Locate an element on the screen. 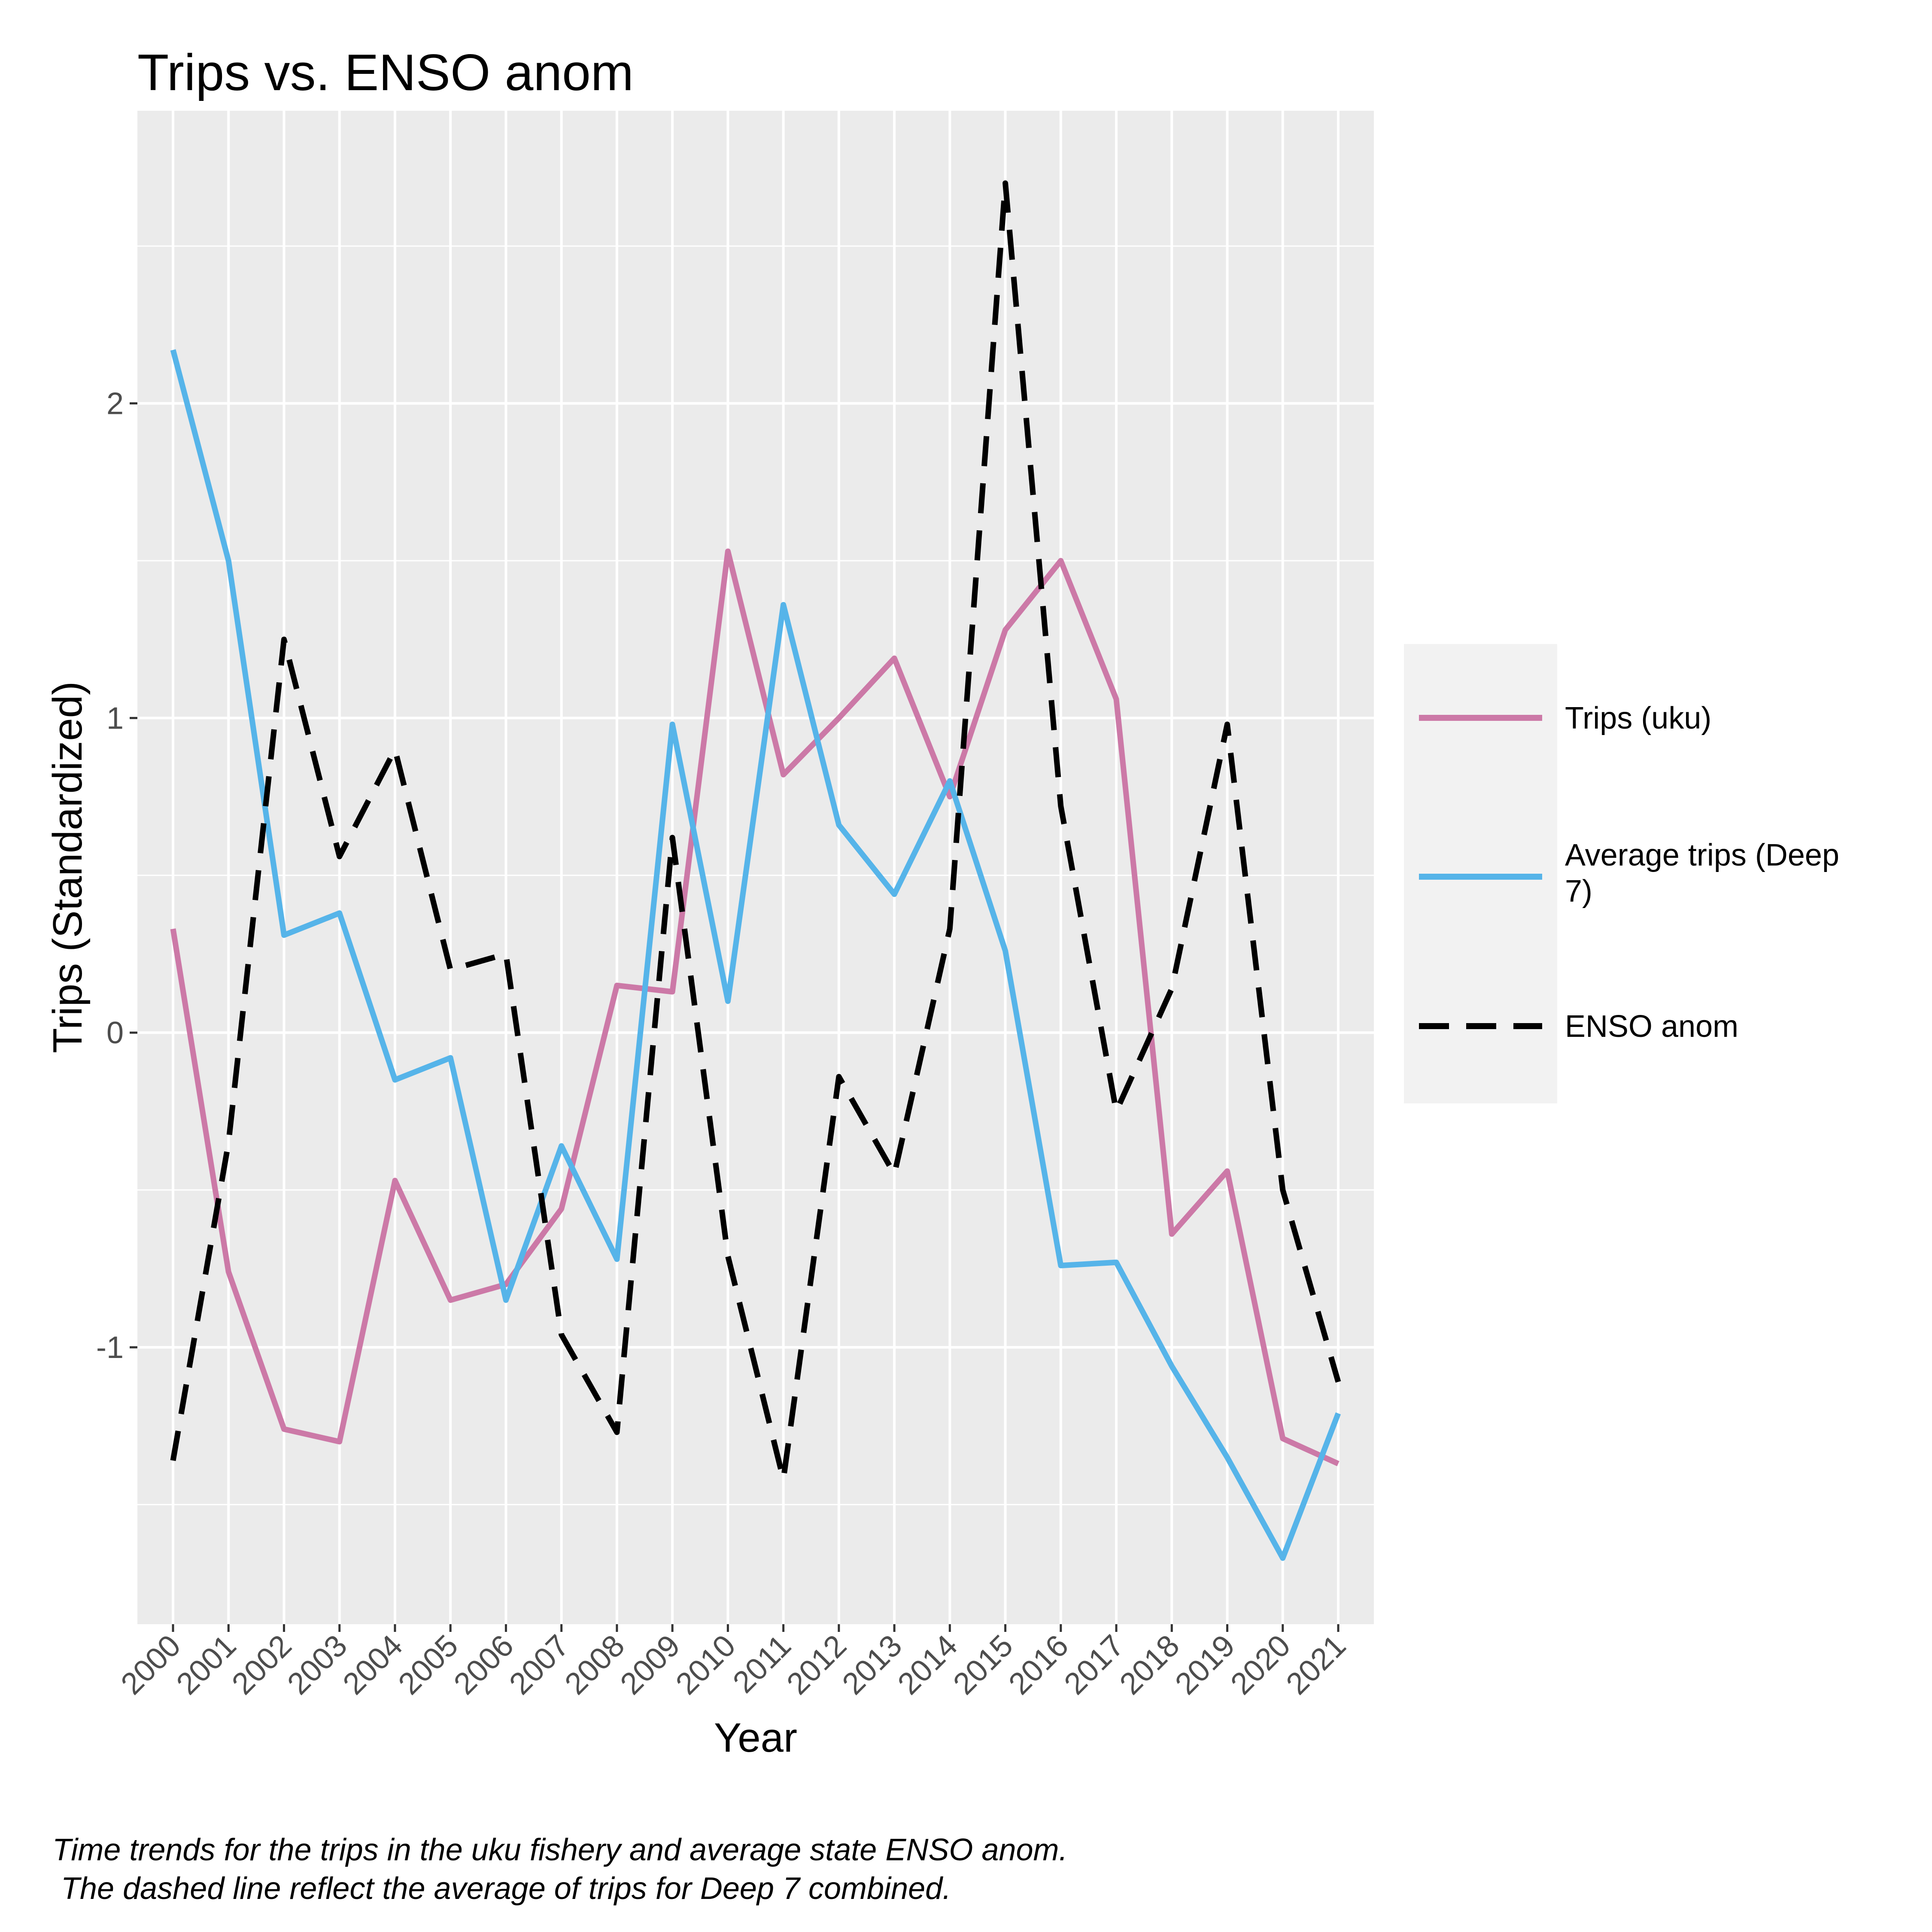 The image size is (1932, 1932). legend-label-trips-uku: Trips (uku) is located at coordinates (1638, 718).